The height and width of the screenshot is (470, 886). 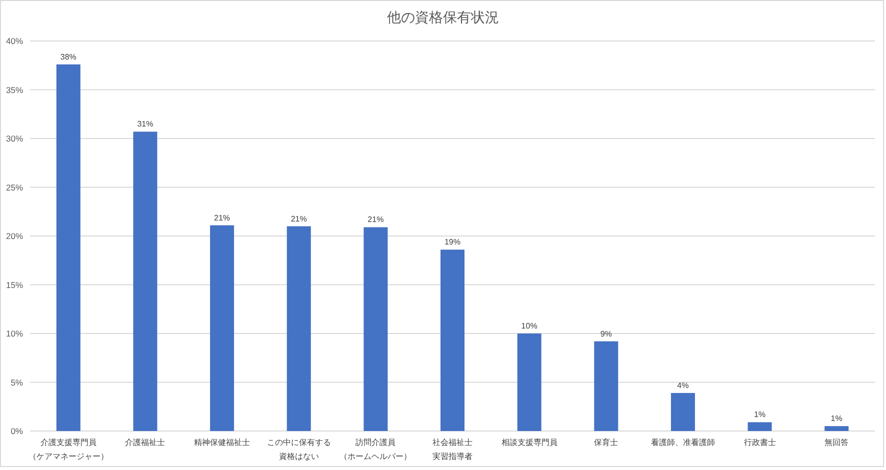 What do you see at coordinates (145, 124) in the screenshot?
I see `data-label: 31%` at bounding box center [145, 124].